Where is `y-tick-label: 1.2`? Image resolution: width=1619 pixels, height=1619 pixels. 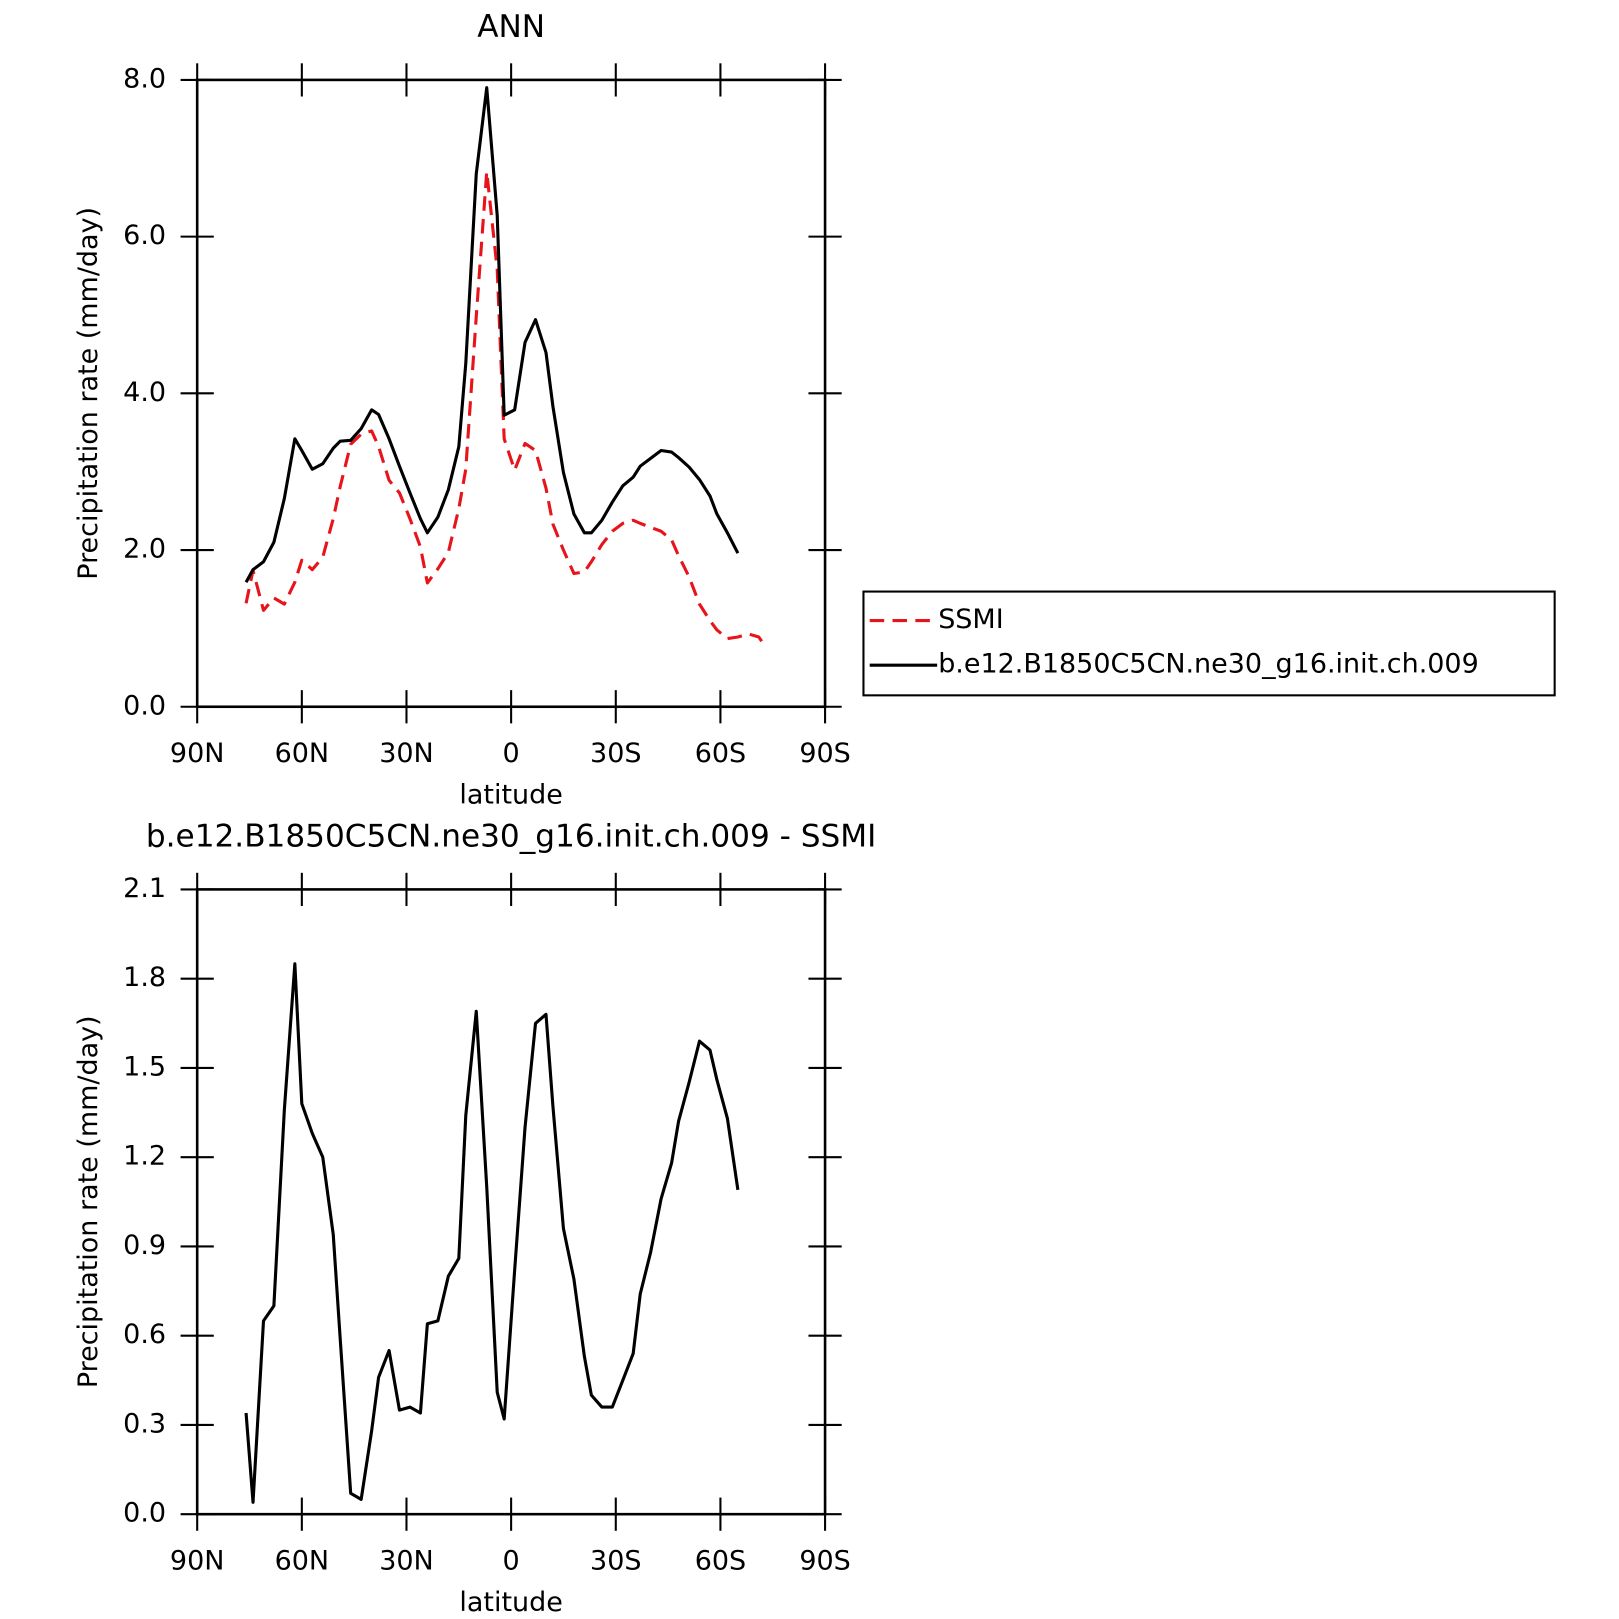 y-tick-label: 1.2 is located at coordinates (144, 1156).